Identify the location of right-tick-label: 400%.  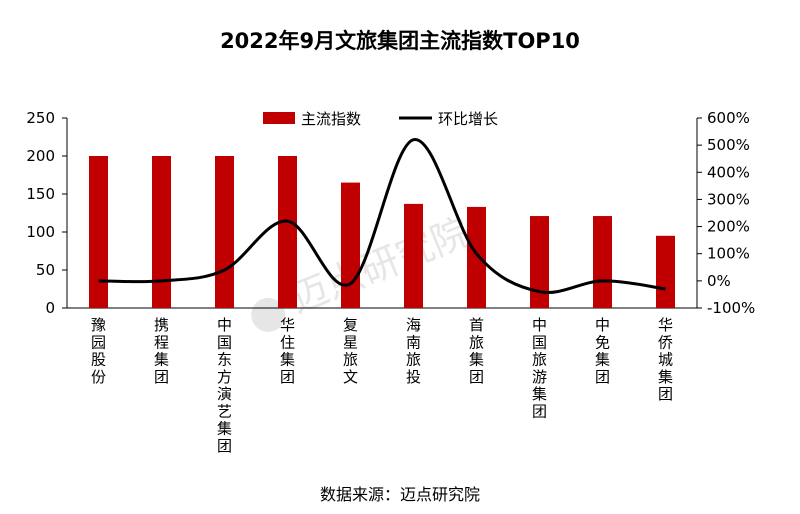
(728, 172).